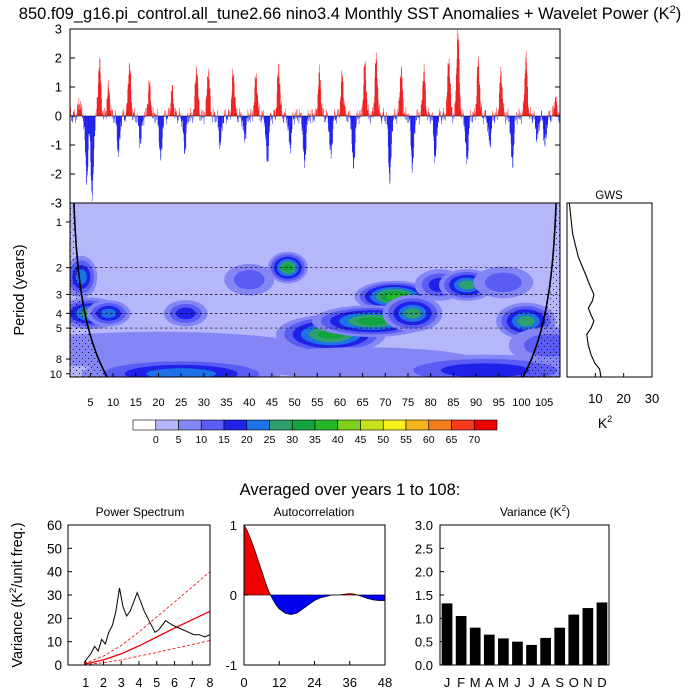  Describe the element at coordinates (406, 440) in the screenshot. I see `colorbar-label: 55` at that location.